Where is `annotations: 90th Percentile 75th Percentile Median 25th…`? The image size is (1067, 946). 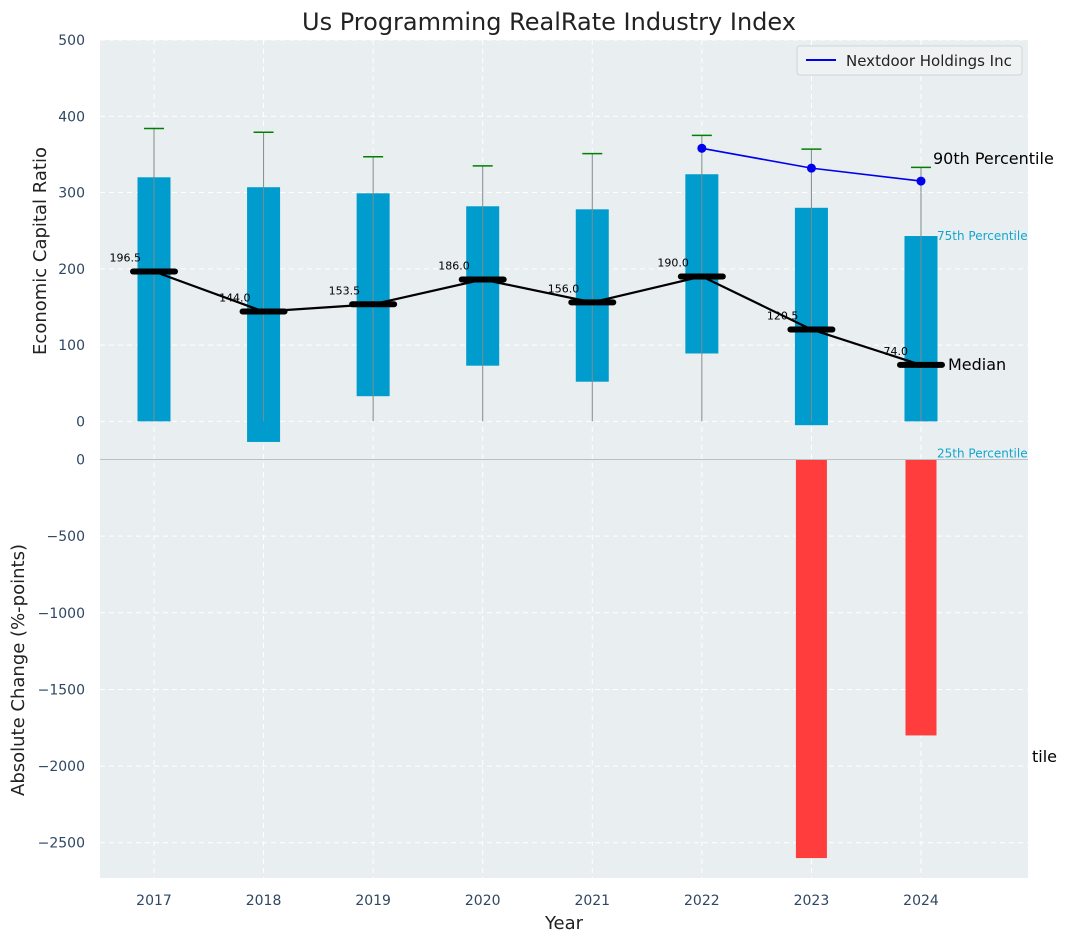
annotations: 90th Percentile 75th Percentile Median 25th… is located at coordinates (993, 304).